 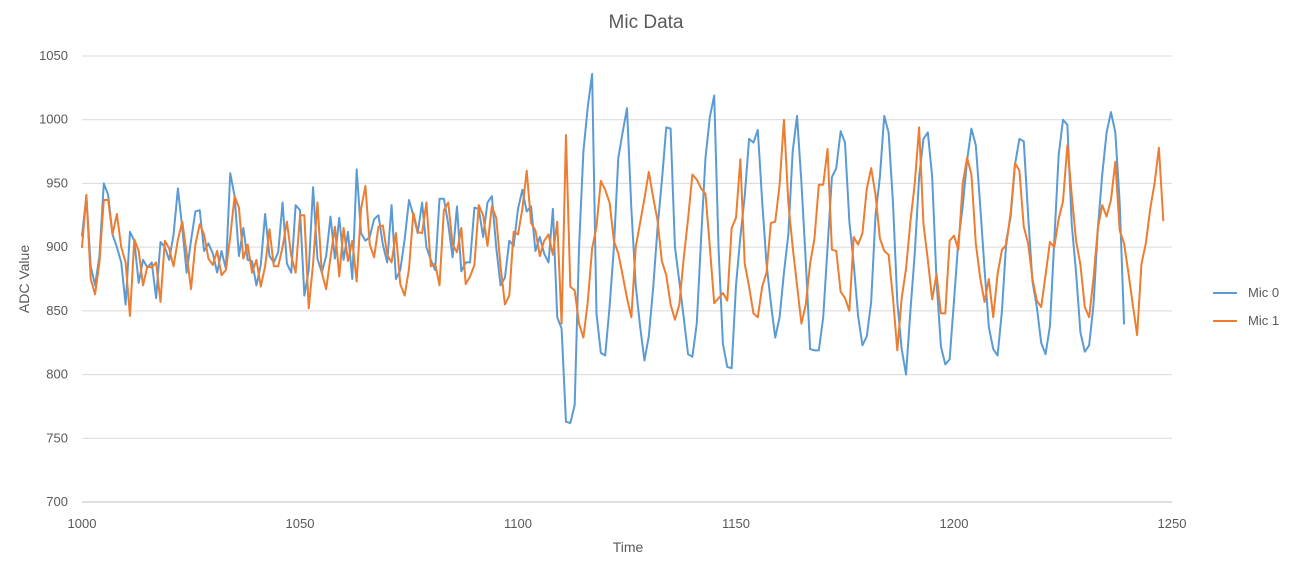 What do you see at coordinates (646, 22) in the screenshot?
I see `chart-title: Mic Data` at bounding box center [646, 22].